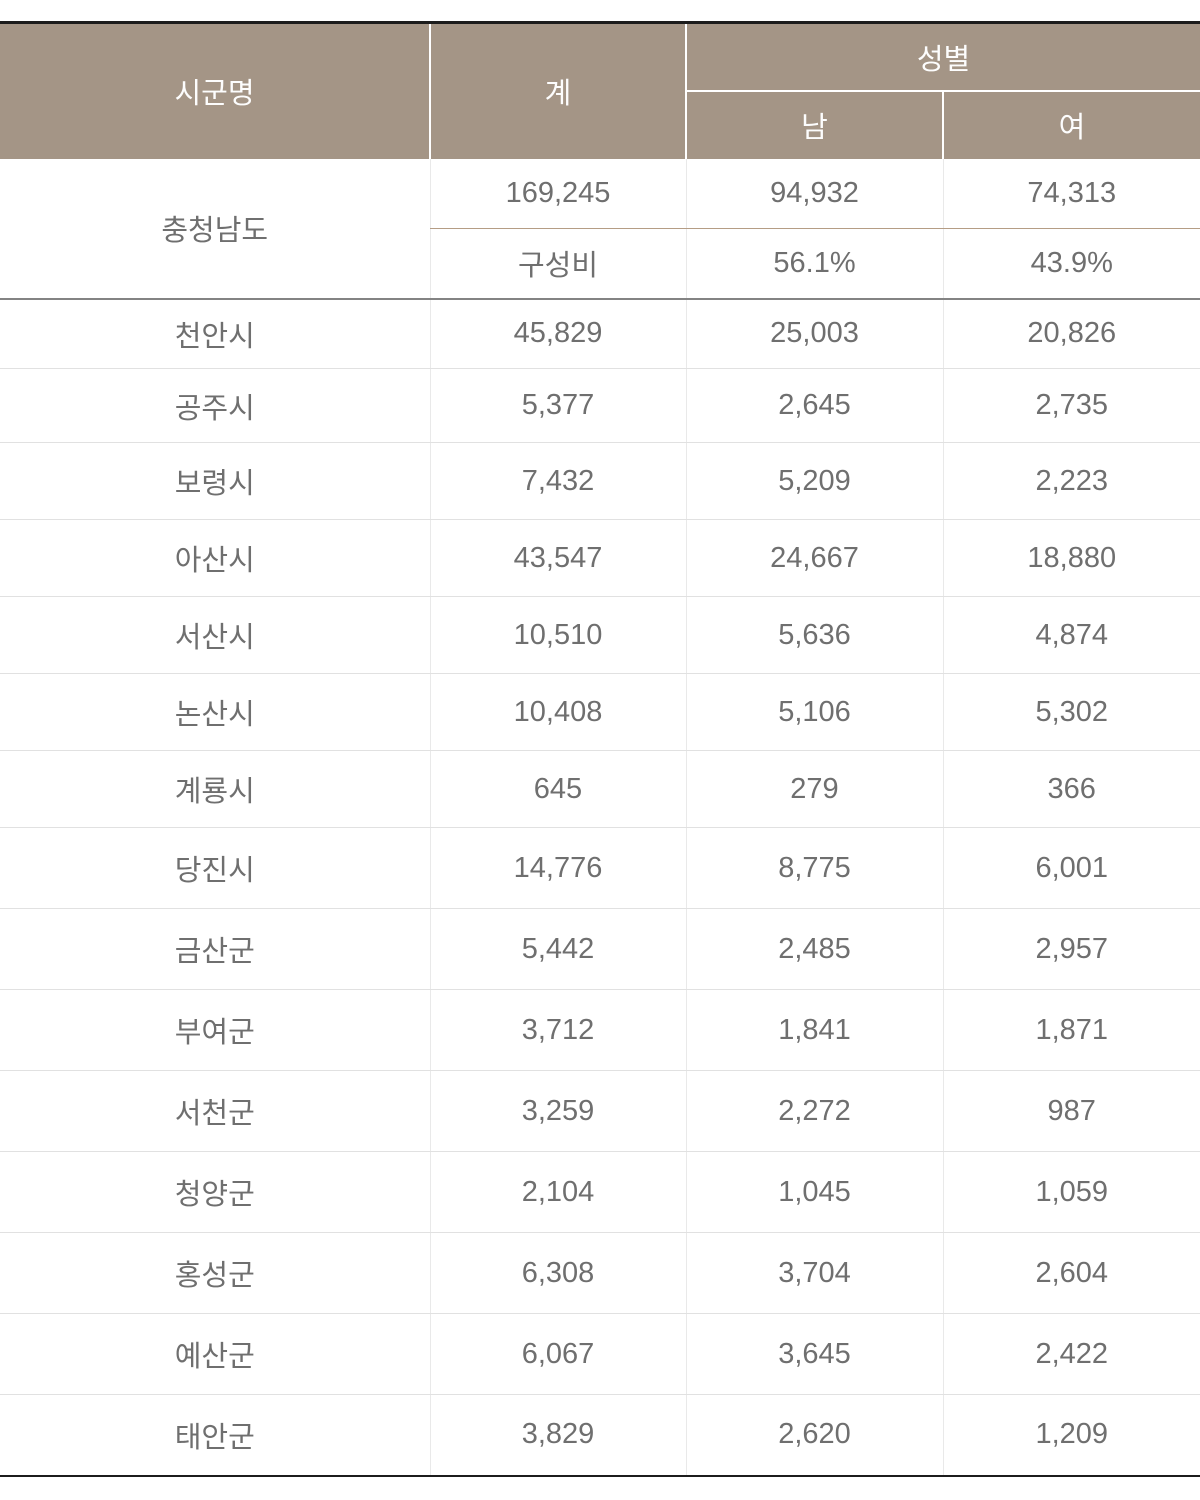 The width and height of the screenshot is (1200, 1500). I want to click on male-value: 3,704, so click(814, 1273).